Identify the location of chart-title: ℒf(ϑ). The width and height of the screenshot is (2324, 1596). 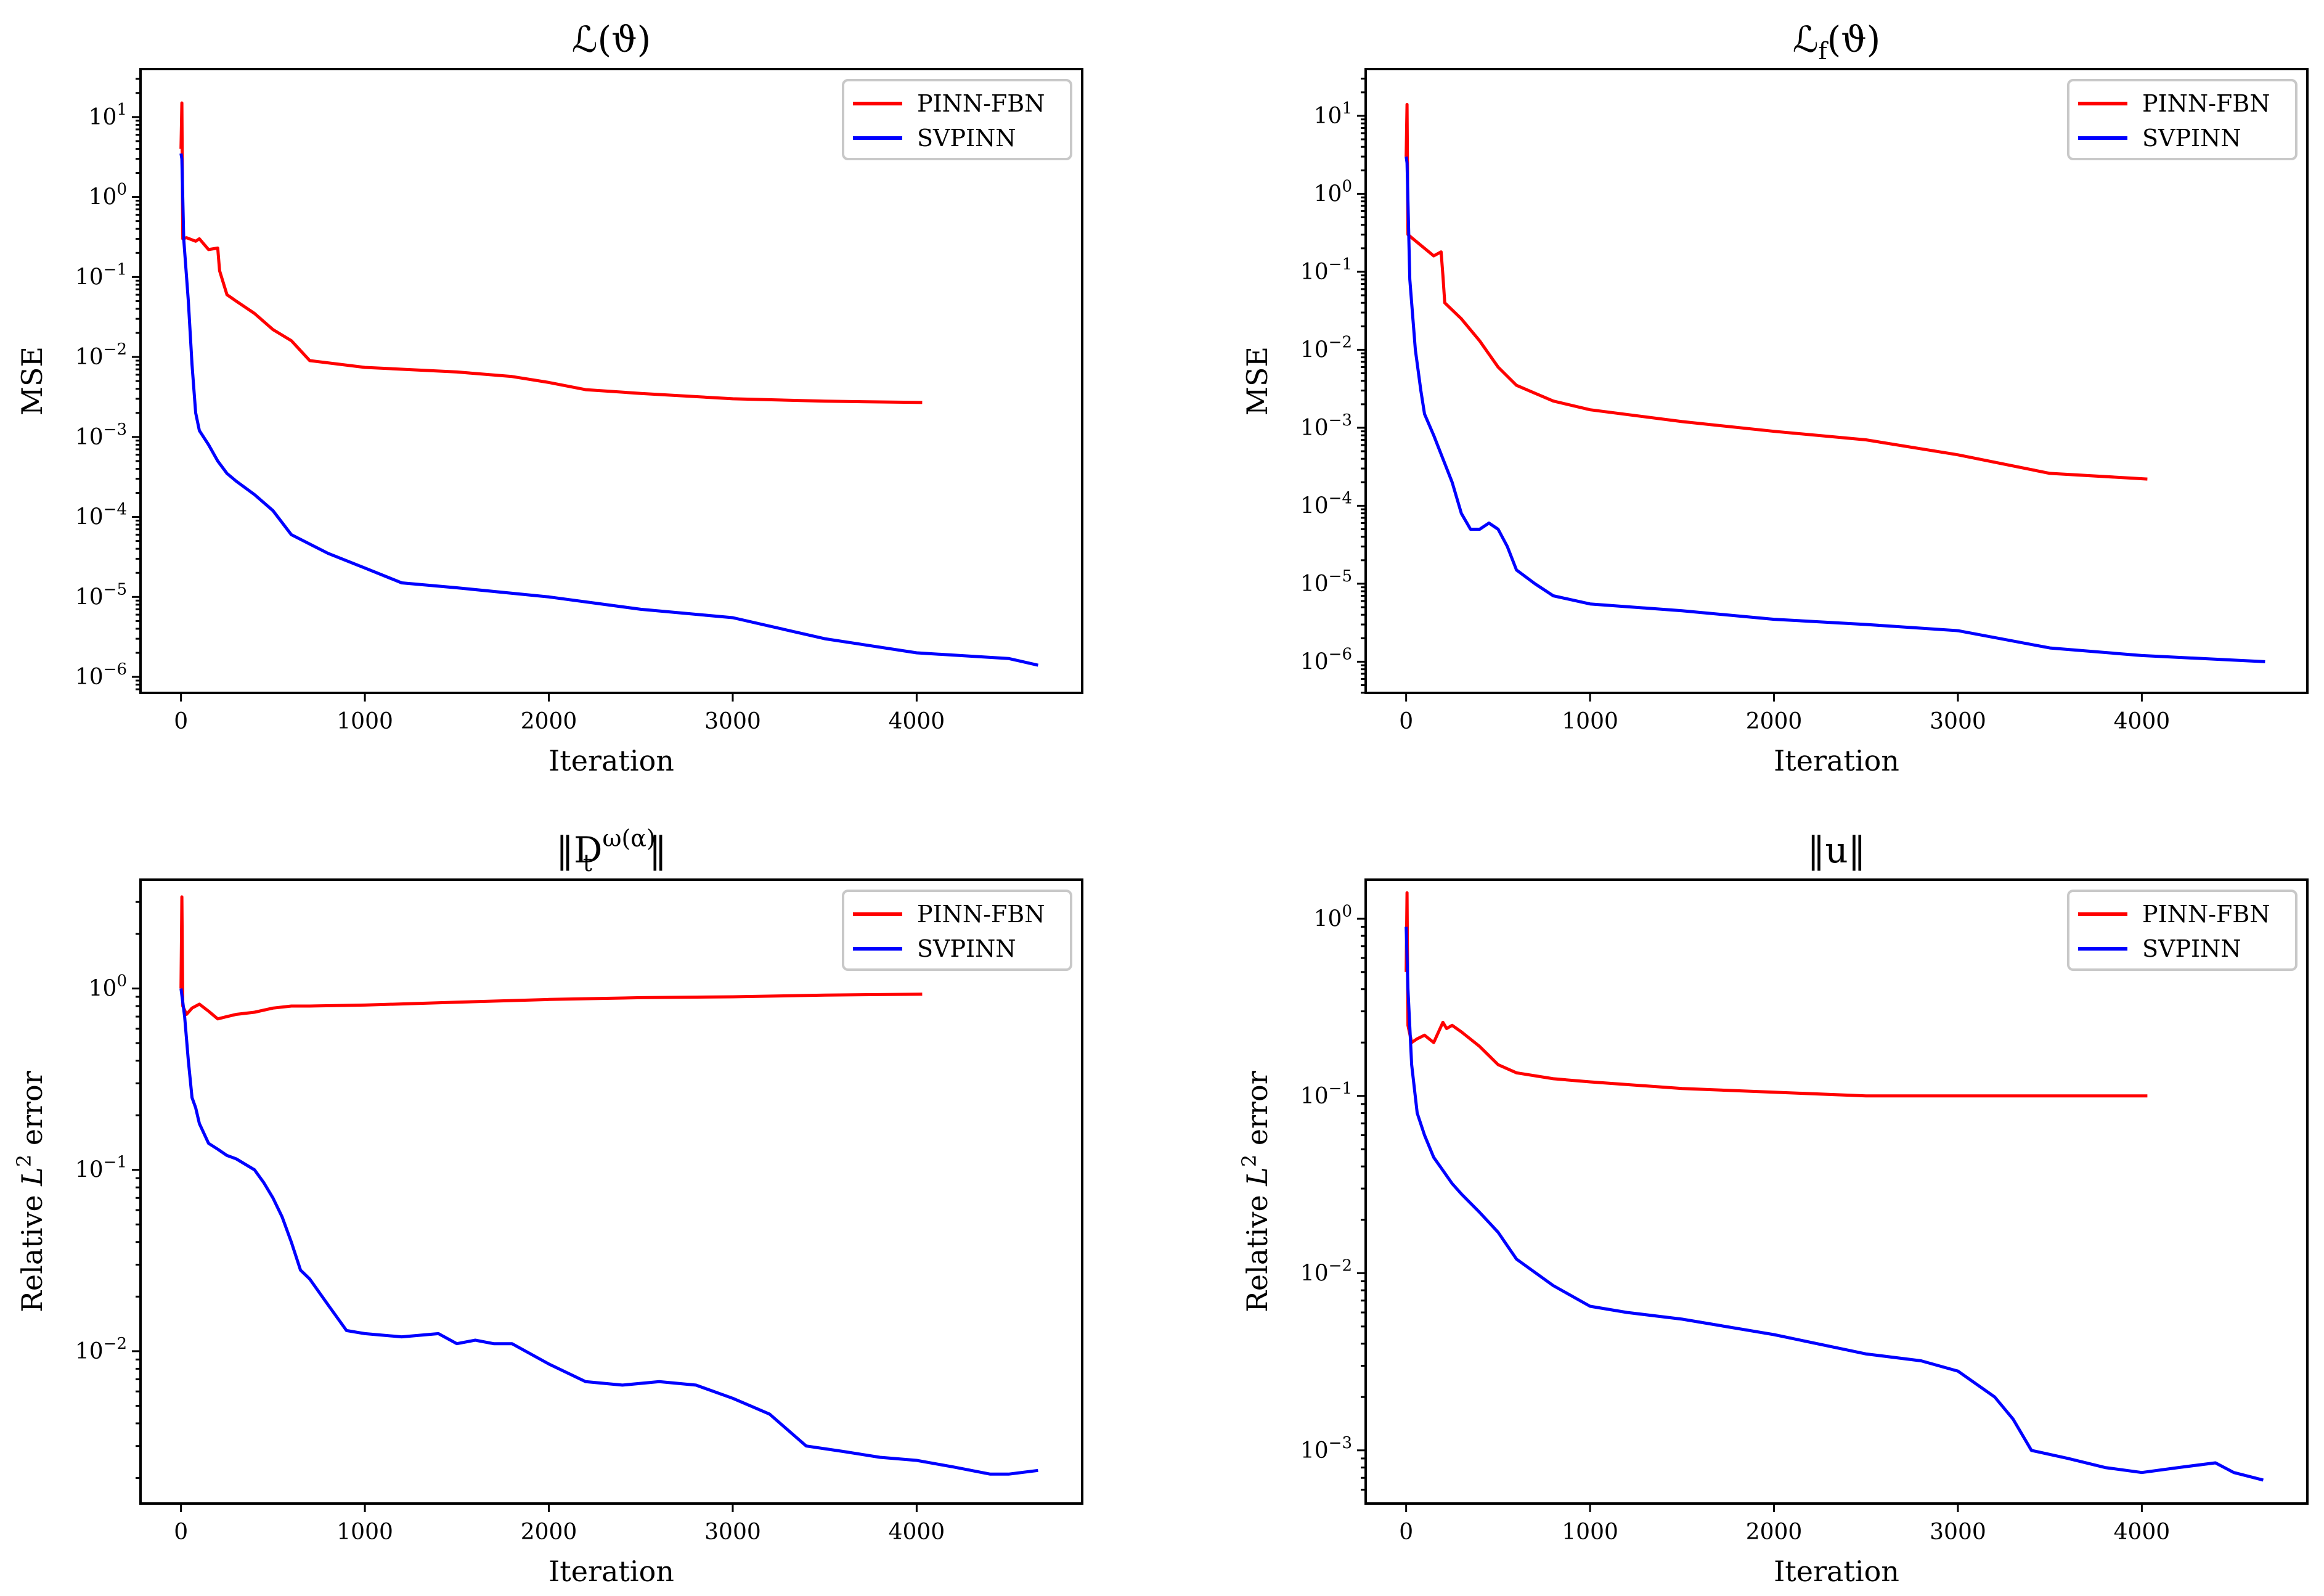
(1837, 41).